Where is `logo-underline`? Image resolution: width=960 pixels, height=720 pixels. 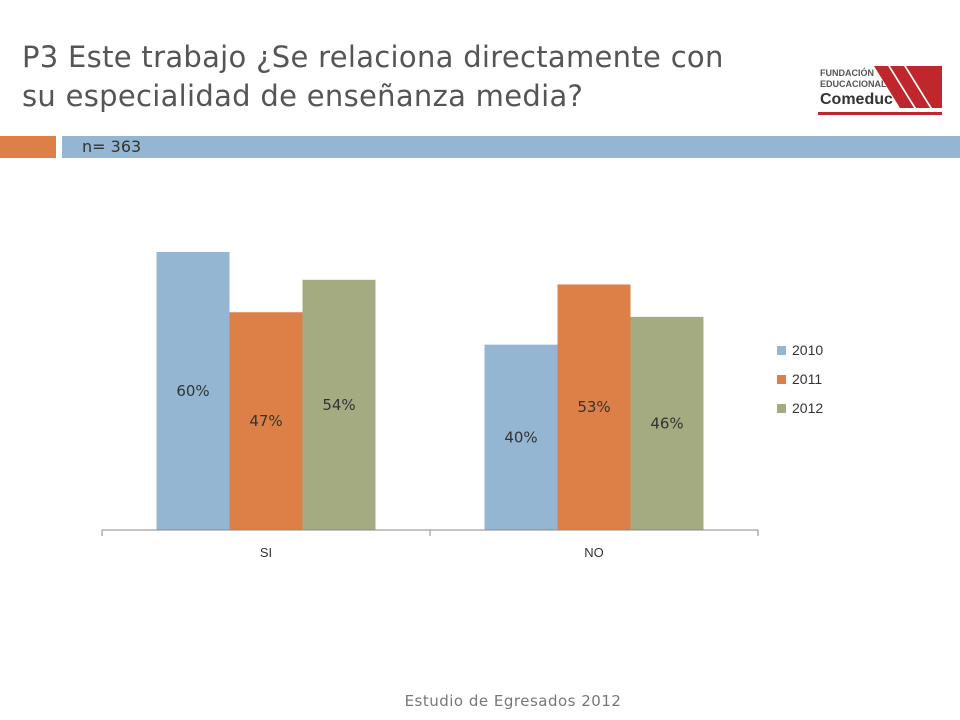
logo-underline is located at coordinates (880, 113).